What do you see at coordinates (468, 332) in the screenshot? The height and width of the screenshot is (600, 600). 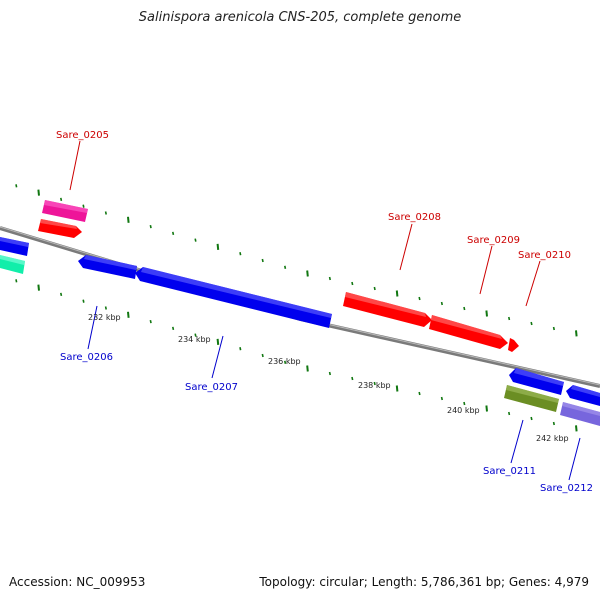 I see `gene-sare-0209-feature` at bounding box center [468, 332].